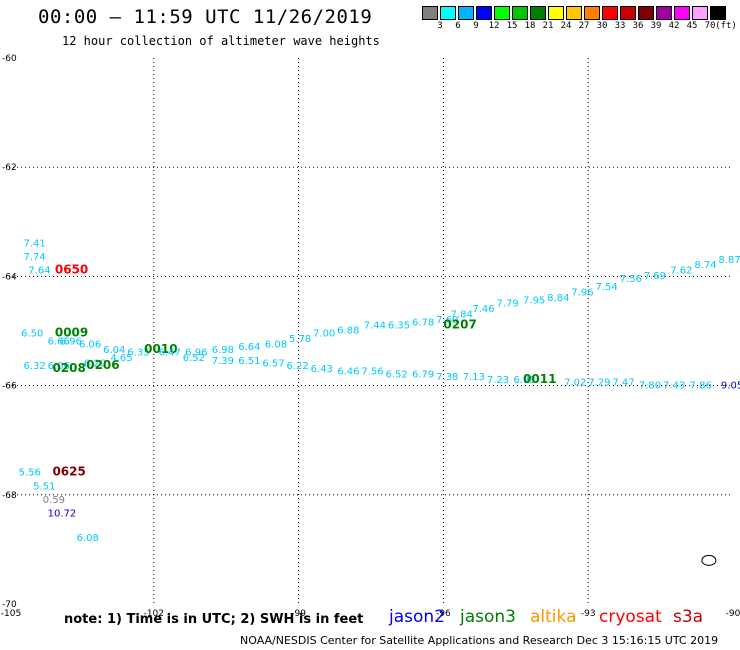 The image size is (740, 650). I want to click on wave-height-label: 5.51, so click(44, 486).